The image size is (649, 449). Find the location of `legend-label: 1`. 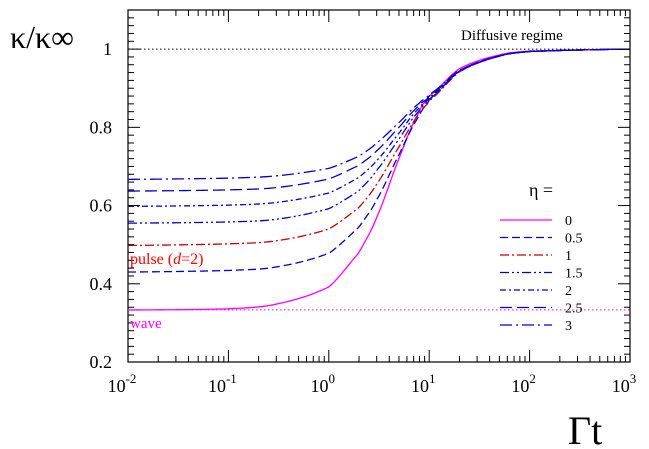

legend-label: 1 is located at coordinates (568, 256).